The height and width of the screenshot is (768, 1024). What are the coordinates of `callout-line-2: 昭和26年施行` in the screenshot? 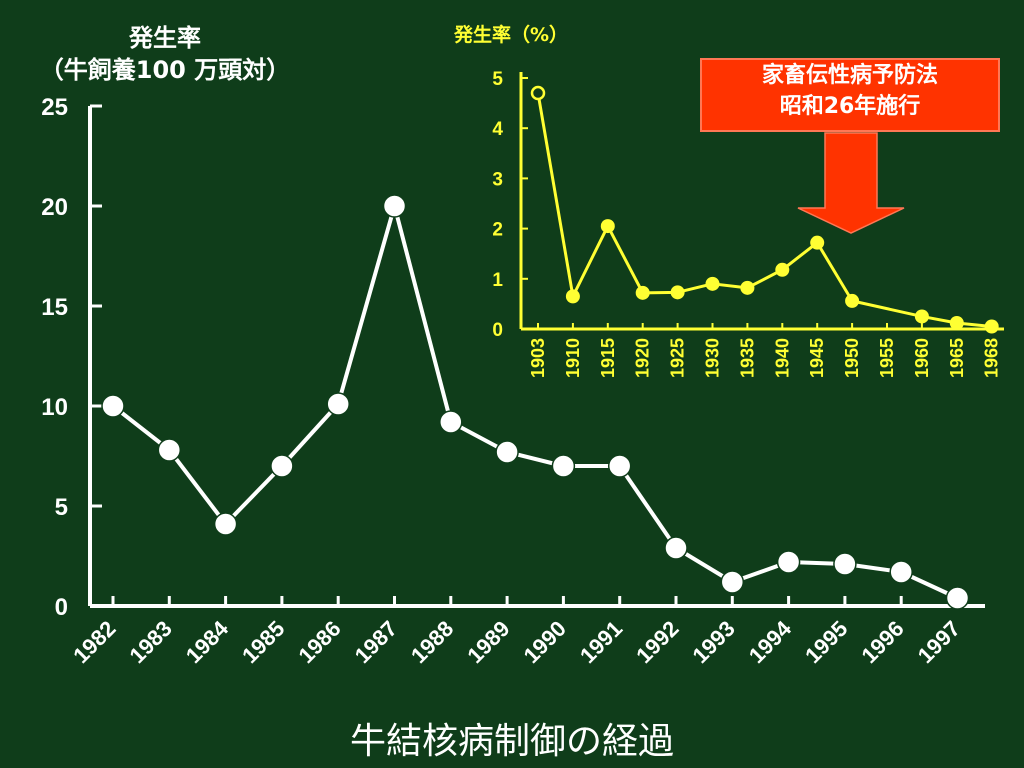 It's located at (850, 106).